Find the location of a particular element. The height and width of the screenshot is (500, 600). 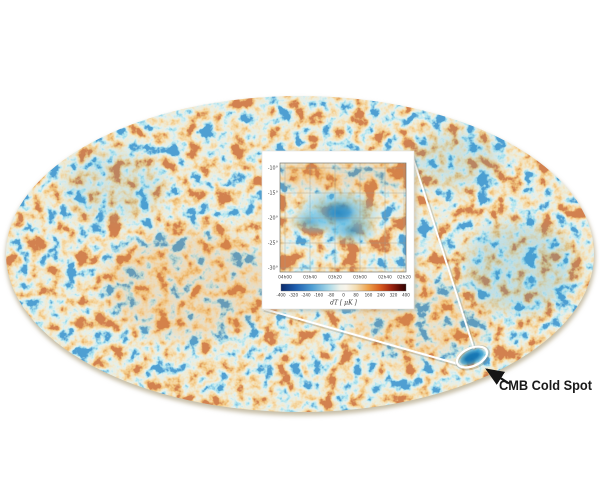

inset-x-axis-labels: 04h00 03h40 03h20 03h00 02h40 02h20 is located at coordinates (344, 278).